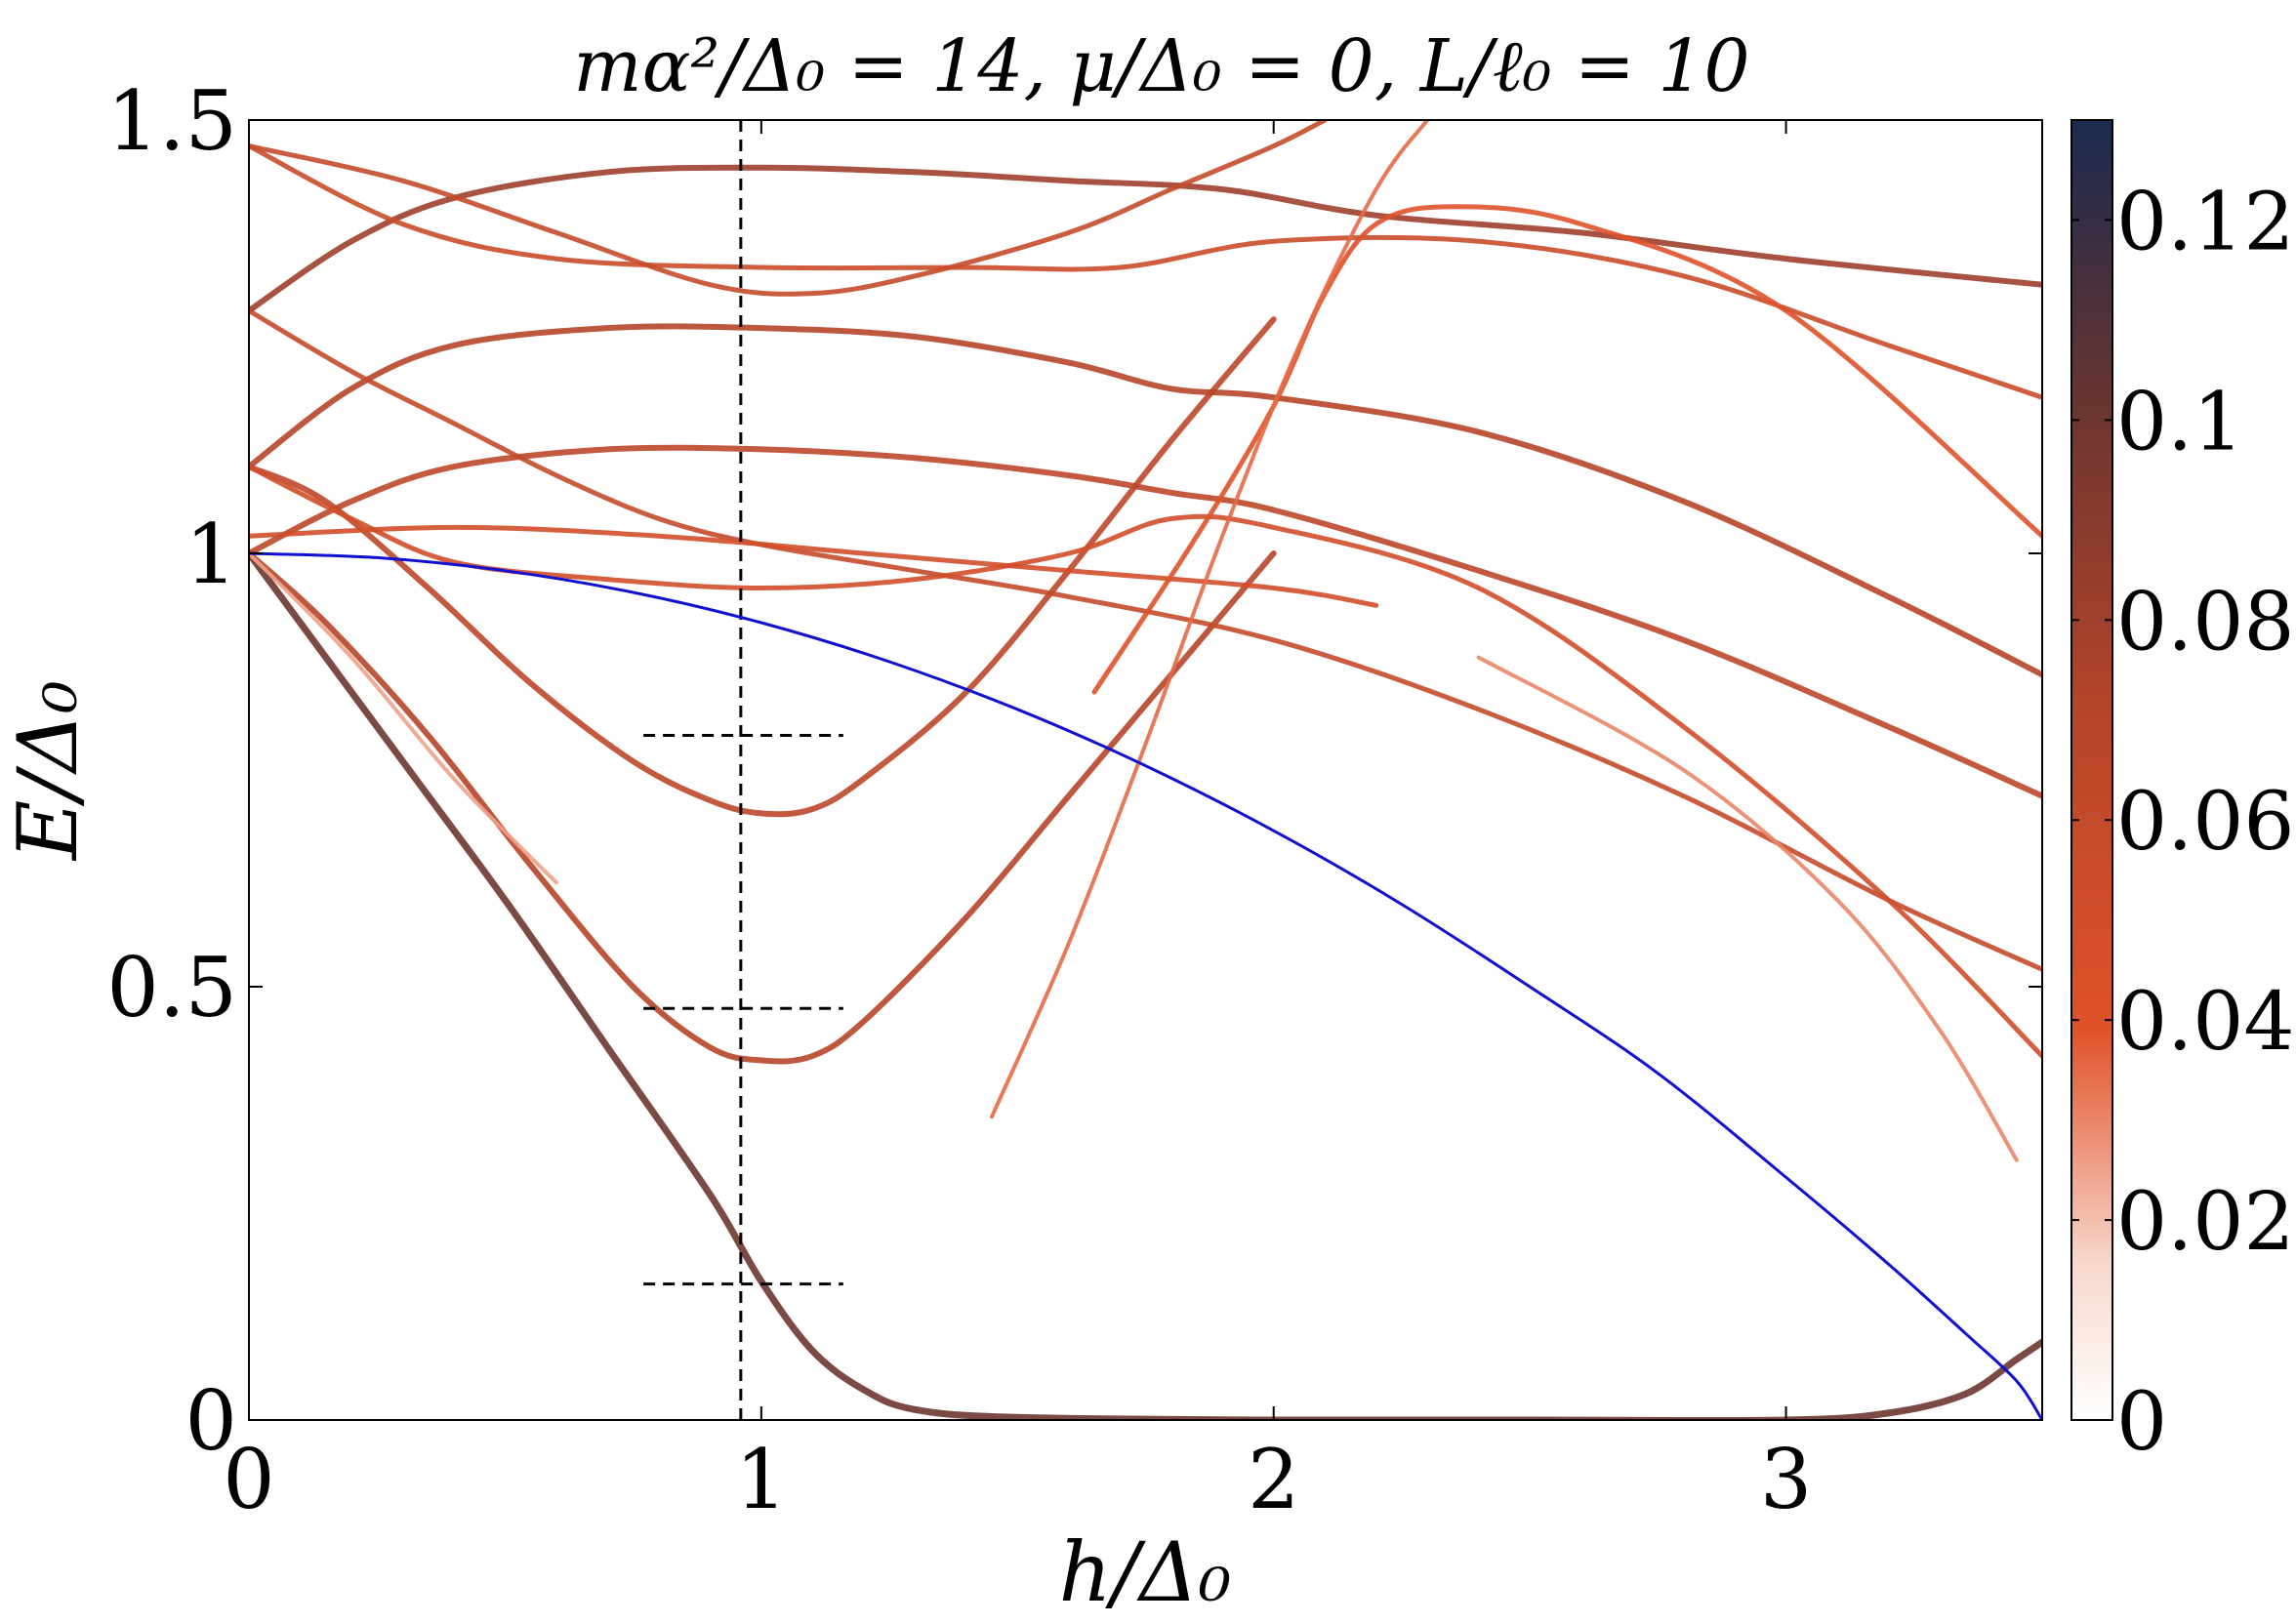 This screenshot has height=1624, width=2296. What do you see at coordinates (2205, 822) in the screenshot?
I see `colorbar-tick-label: 0.06` at bounding box center [2205, 822].